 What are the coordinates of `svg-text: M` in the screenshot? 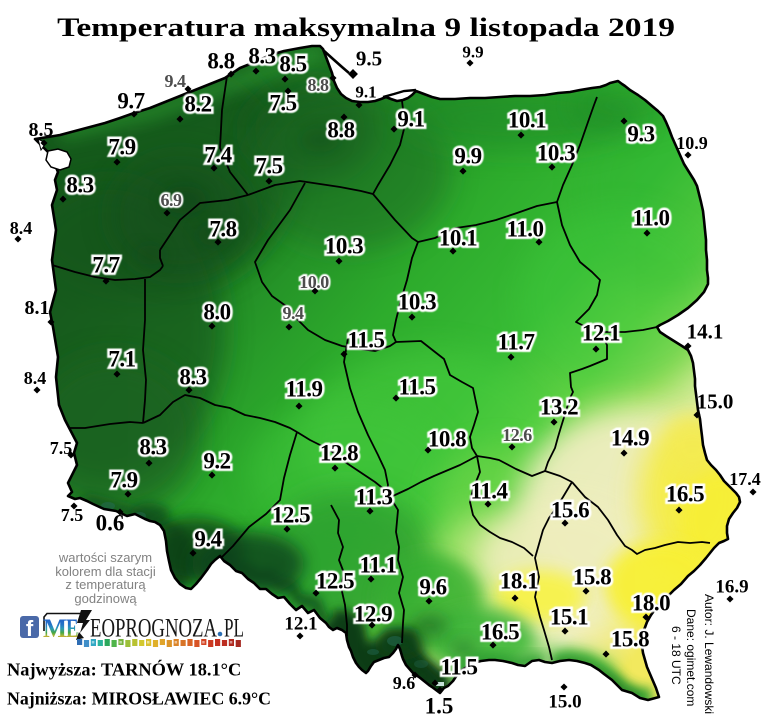 It's located at (55, 628).